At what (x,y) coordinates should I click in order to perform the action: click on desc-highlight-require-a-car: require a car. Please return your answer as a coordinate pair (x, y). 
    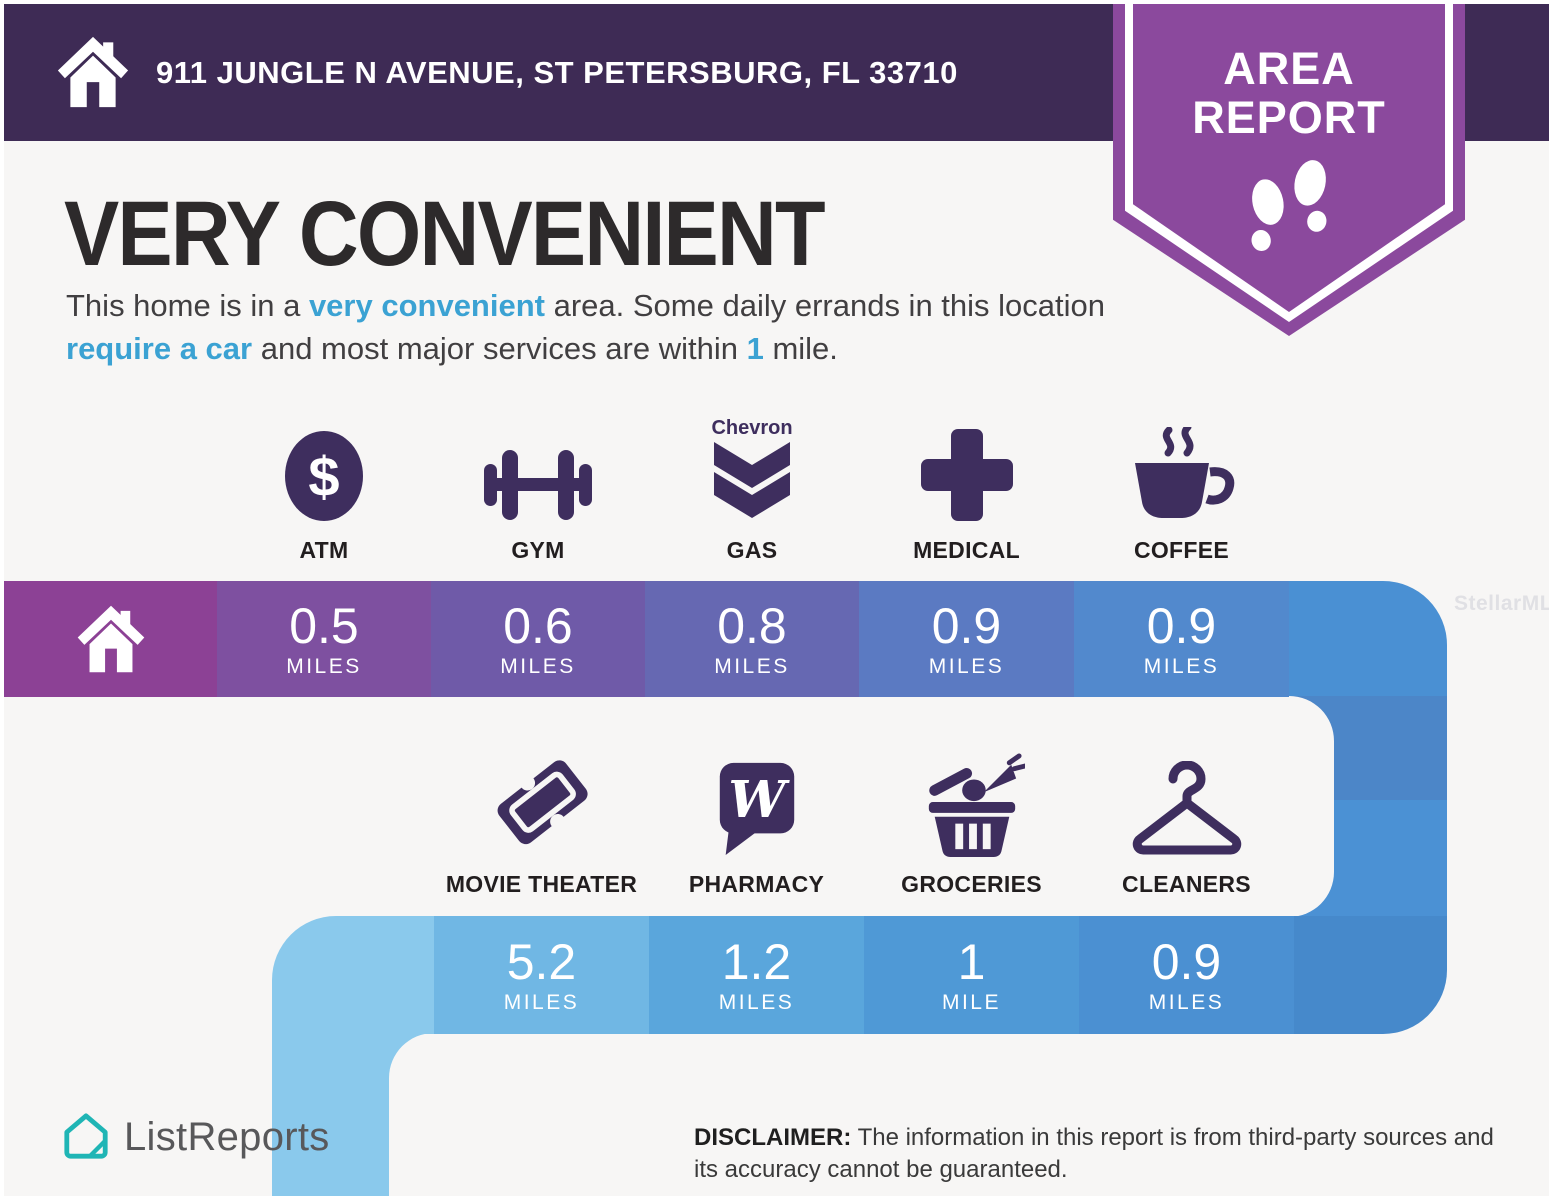
    Looking at the image, I should click on (159, 348).